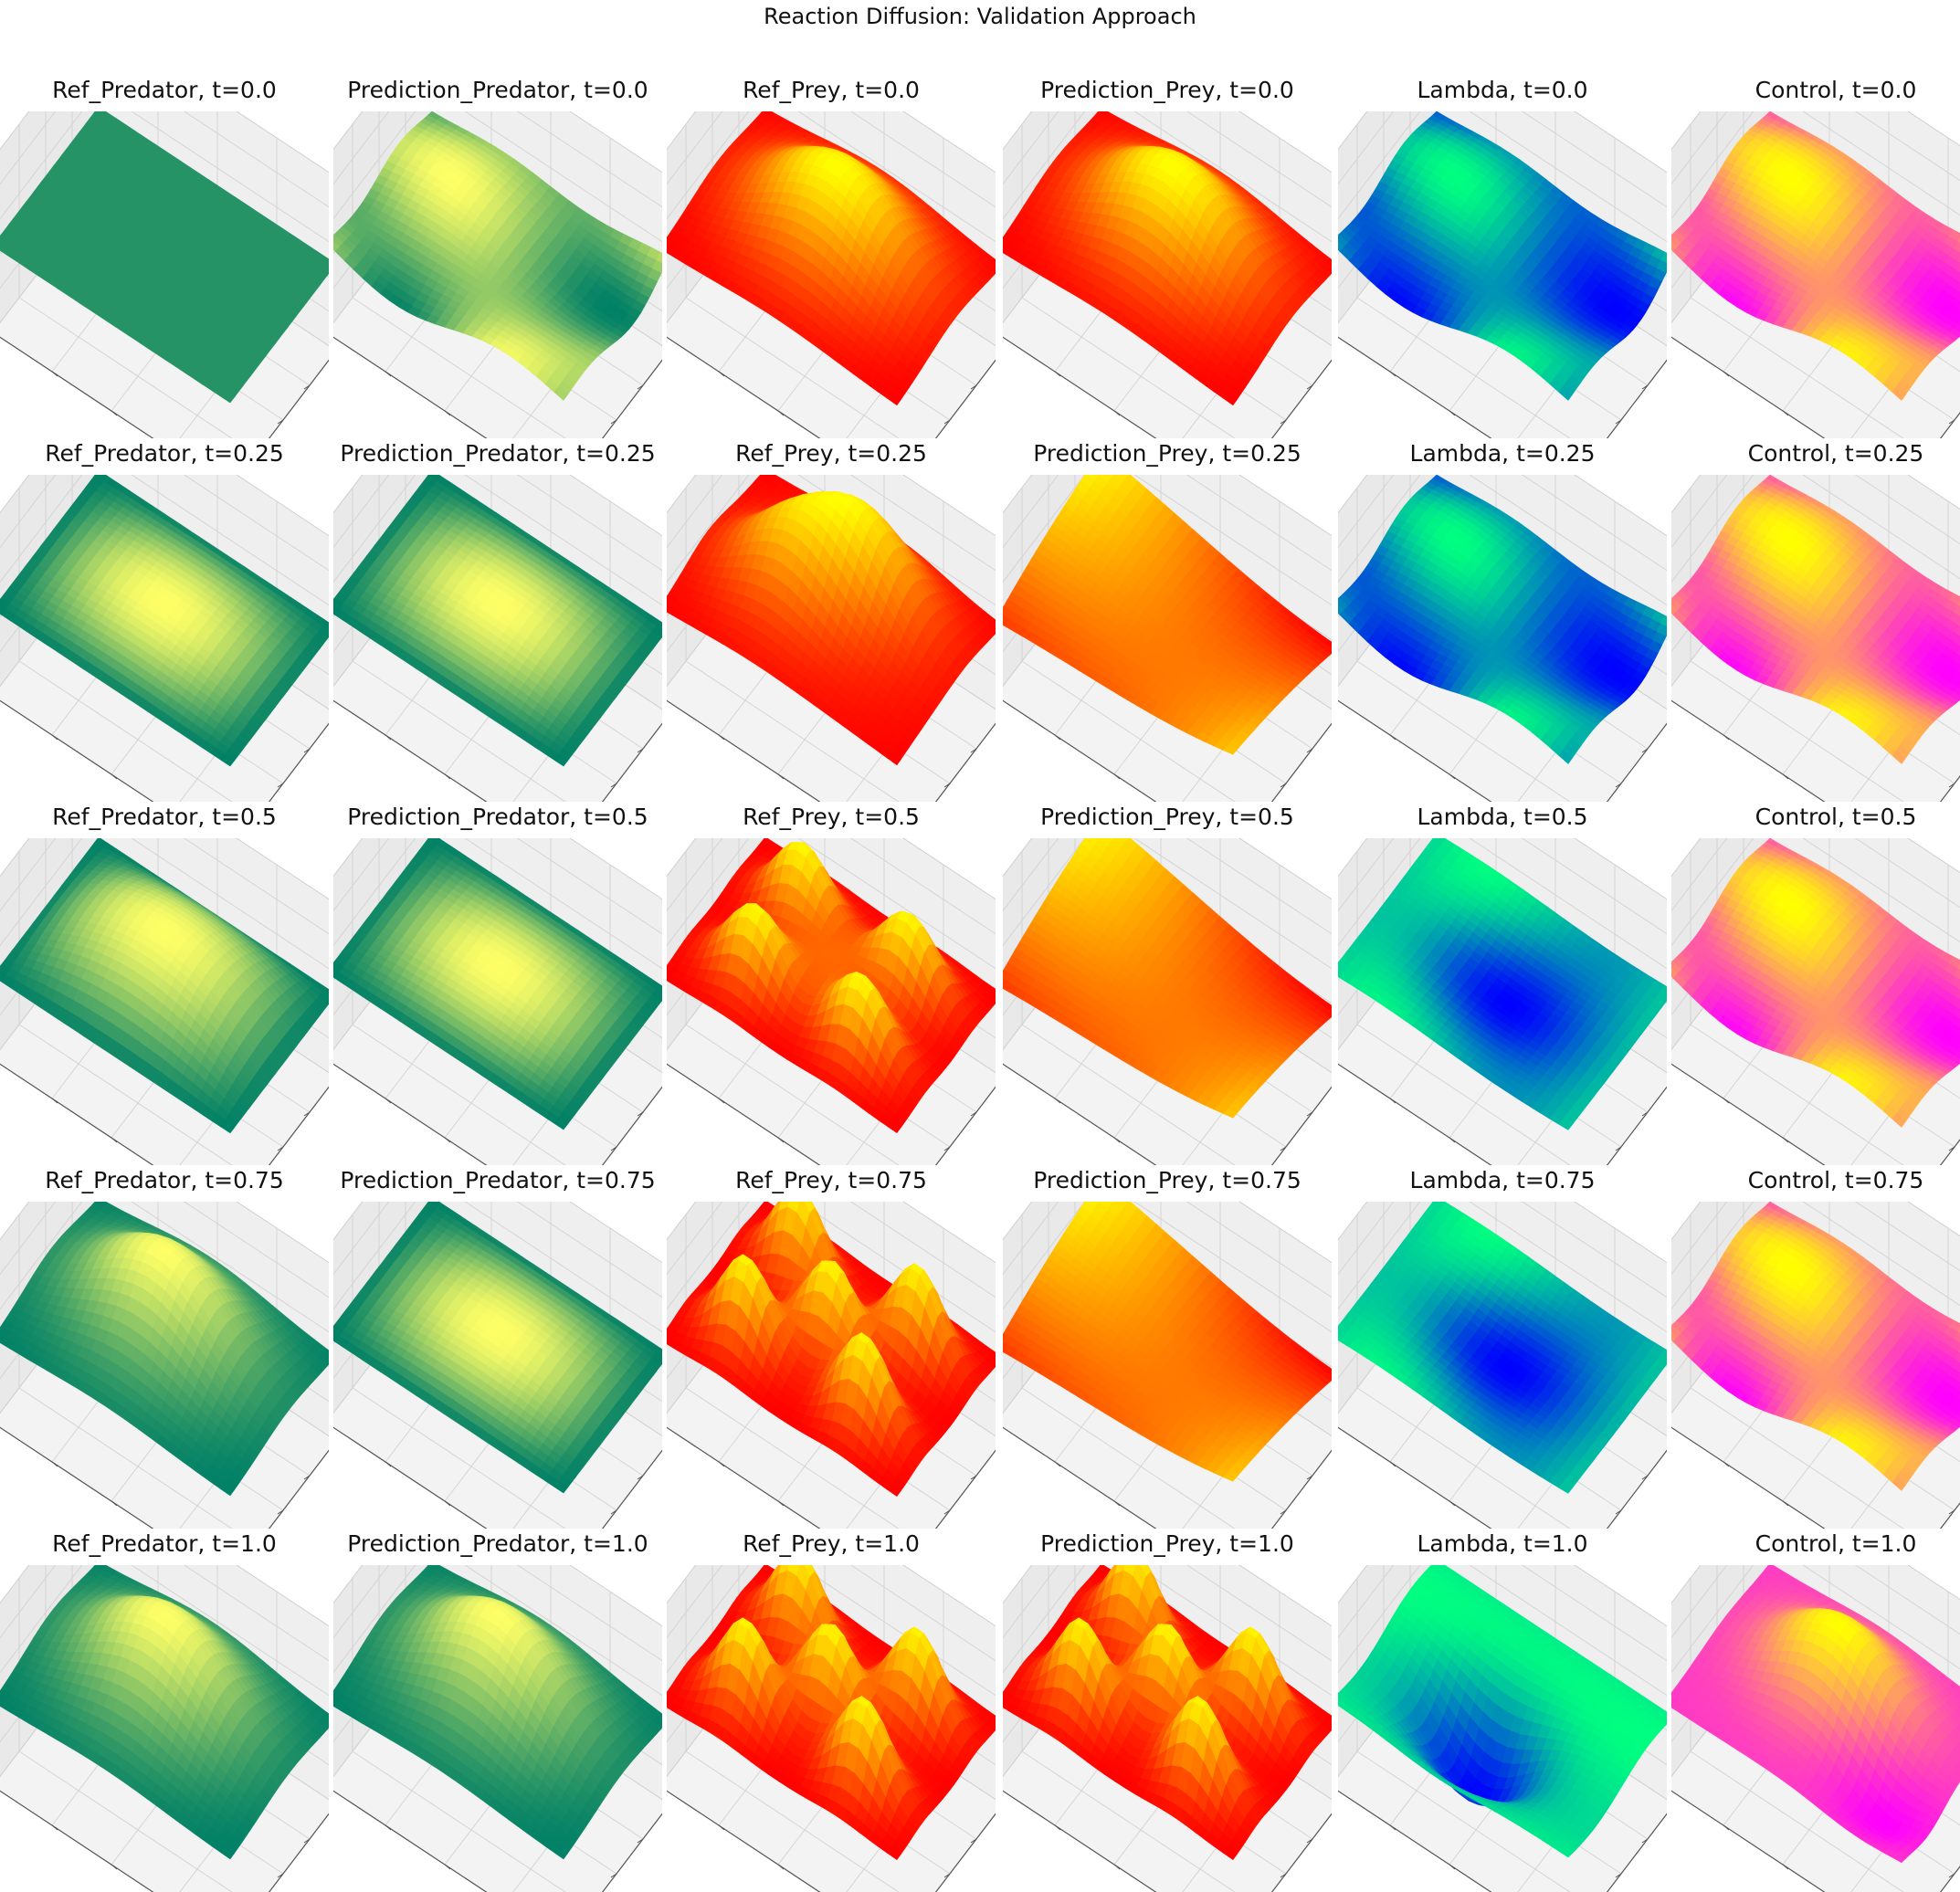 The width and height of the screenshot is (1960, 1892). Describe the element at coordinates (1502, 90) in the screenshot. I see `panel-title: Lambda, t=0.0` at that location.